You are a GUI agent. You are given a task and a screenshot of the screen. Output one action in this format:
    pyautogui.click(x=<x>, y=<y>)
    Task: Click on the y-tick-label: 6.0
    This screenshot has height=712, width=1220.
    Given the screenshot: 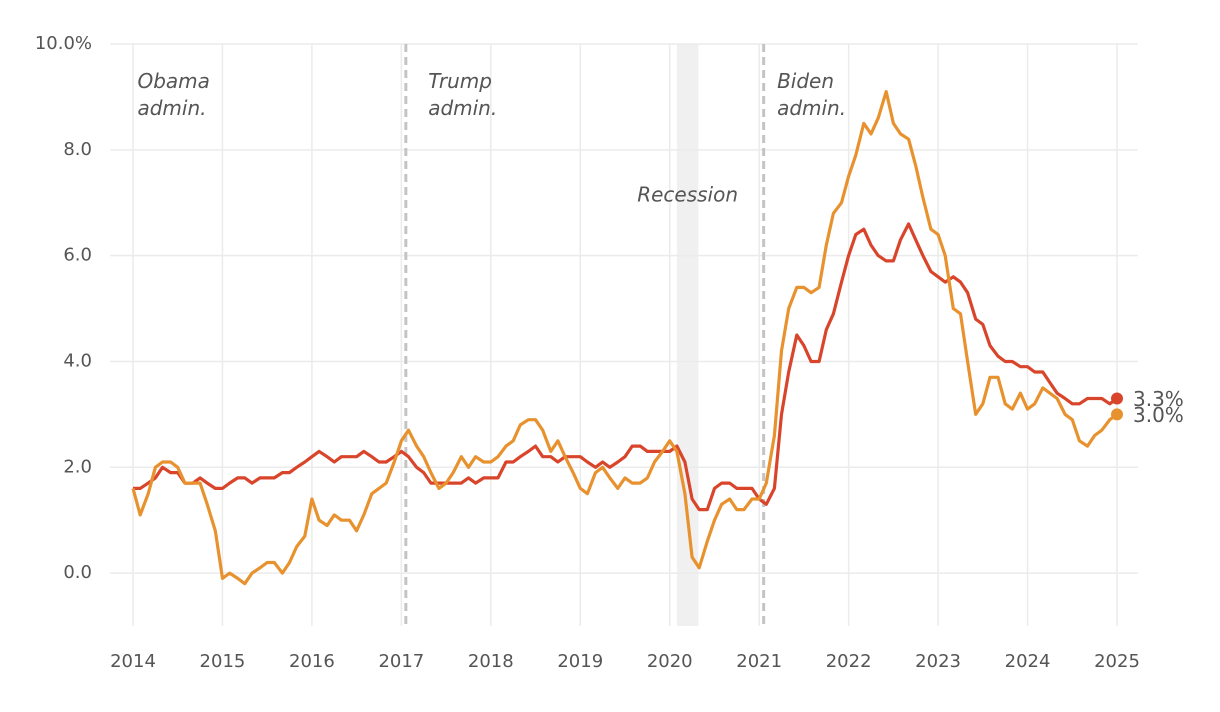 What is the action you would take?
    pyautogui.click(x=77, y=255)
    